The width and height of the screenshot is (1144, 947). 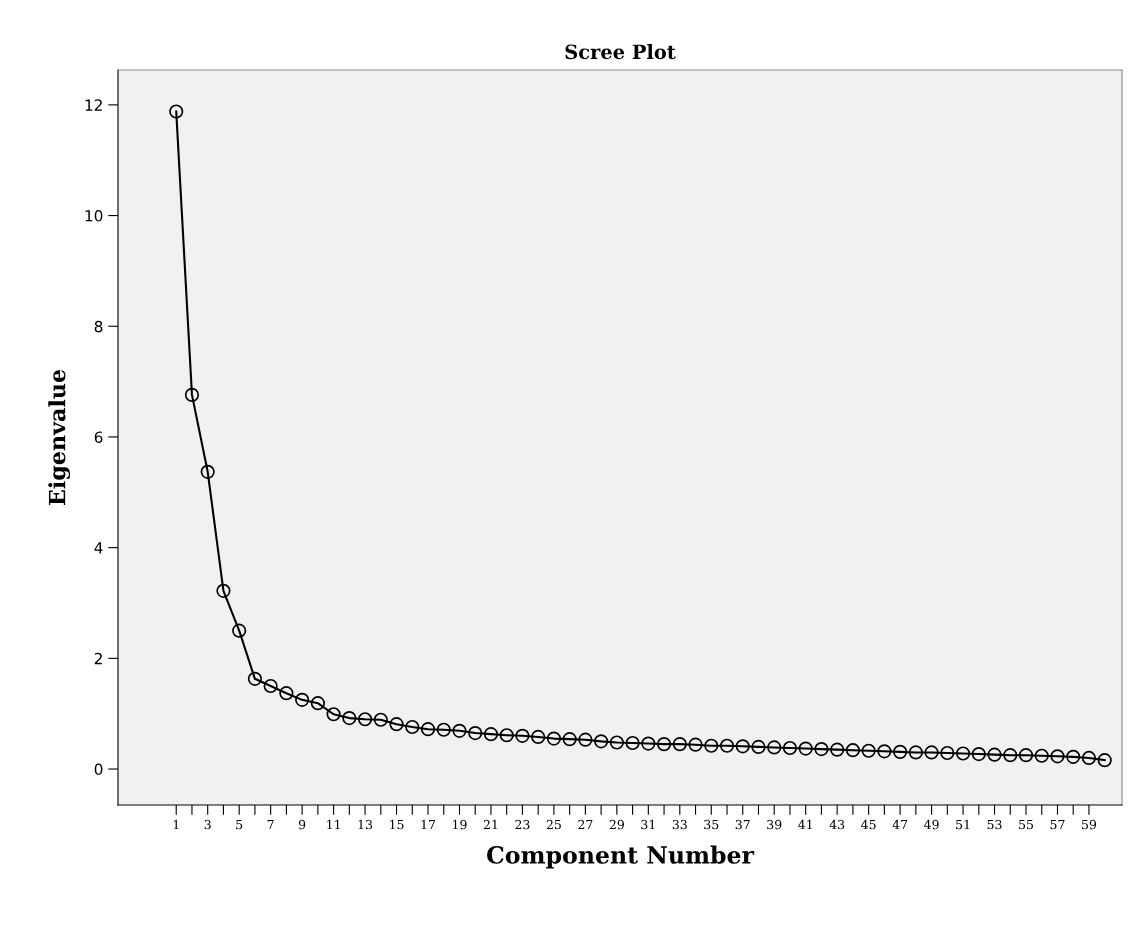 I want to click on x-tick-label: 13, so click(x=365, y=824).